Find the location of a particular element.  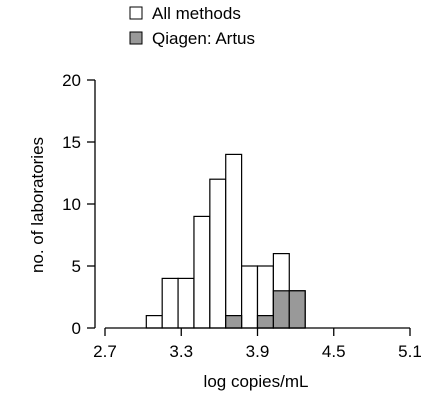

x-tick-label-2: 3.9 is located at coordinates (258, 351).